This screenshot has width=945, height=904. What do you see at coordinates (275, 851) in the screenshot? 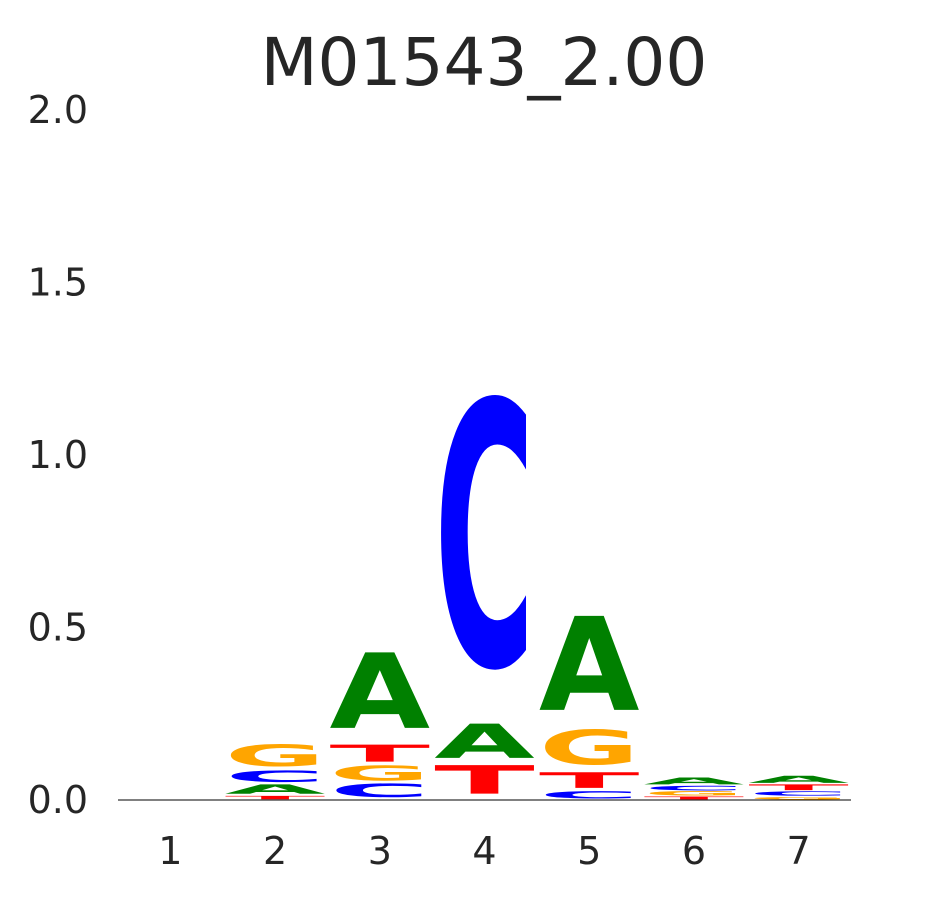
I see `x-tick-label: 2` at bounding box center [275, 851].